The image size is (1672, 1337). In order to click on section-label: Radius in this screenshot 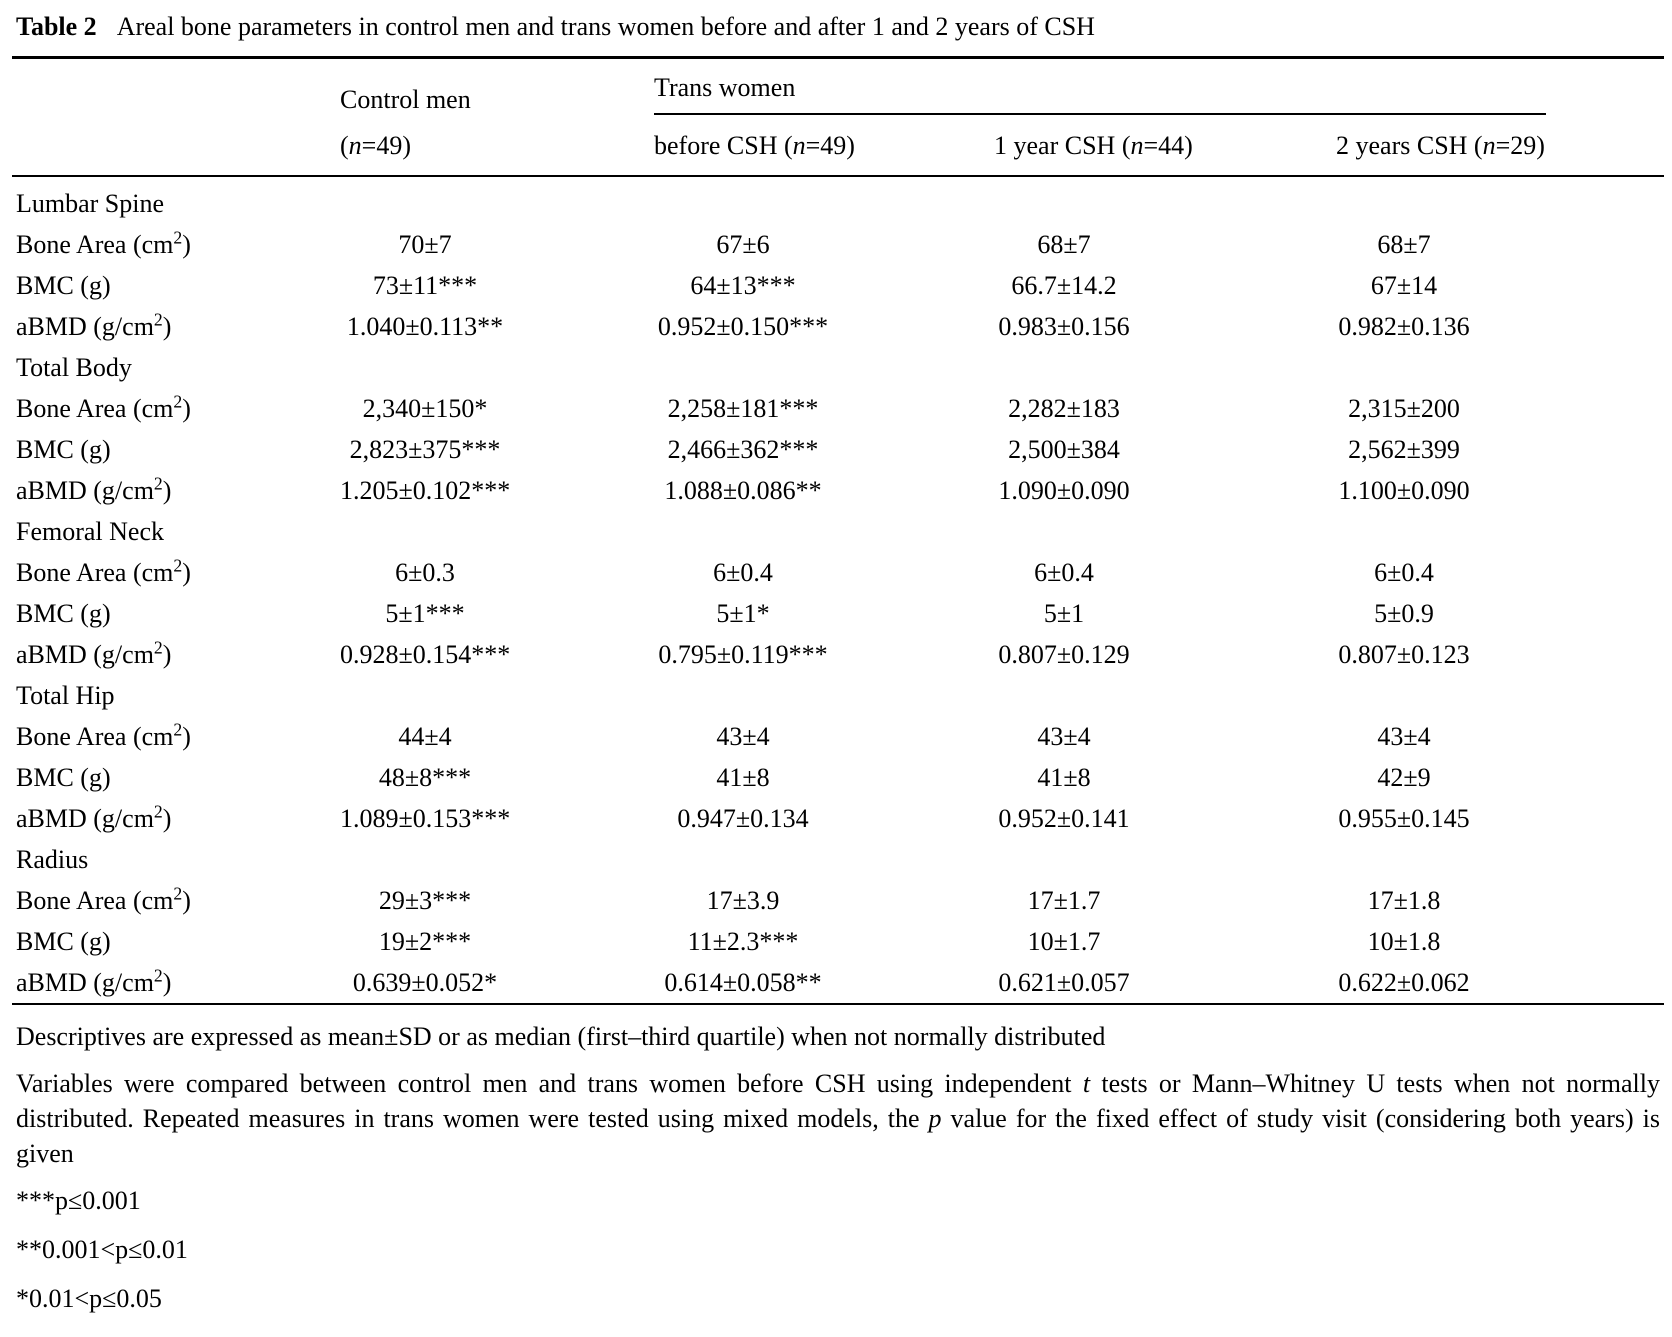, I will do `click(52, 859)`.